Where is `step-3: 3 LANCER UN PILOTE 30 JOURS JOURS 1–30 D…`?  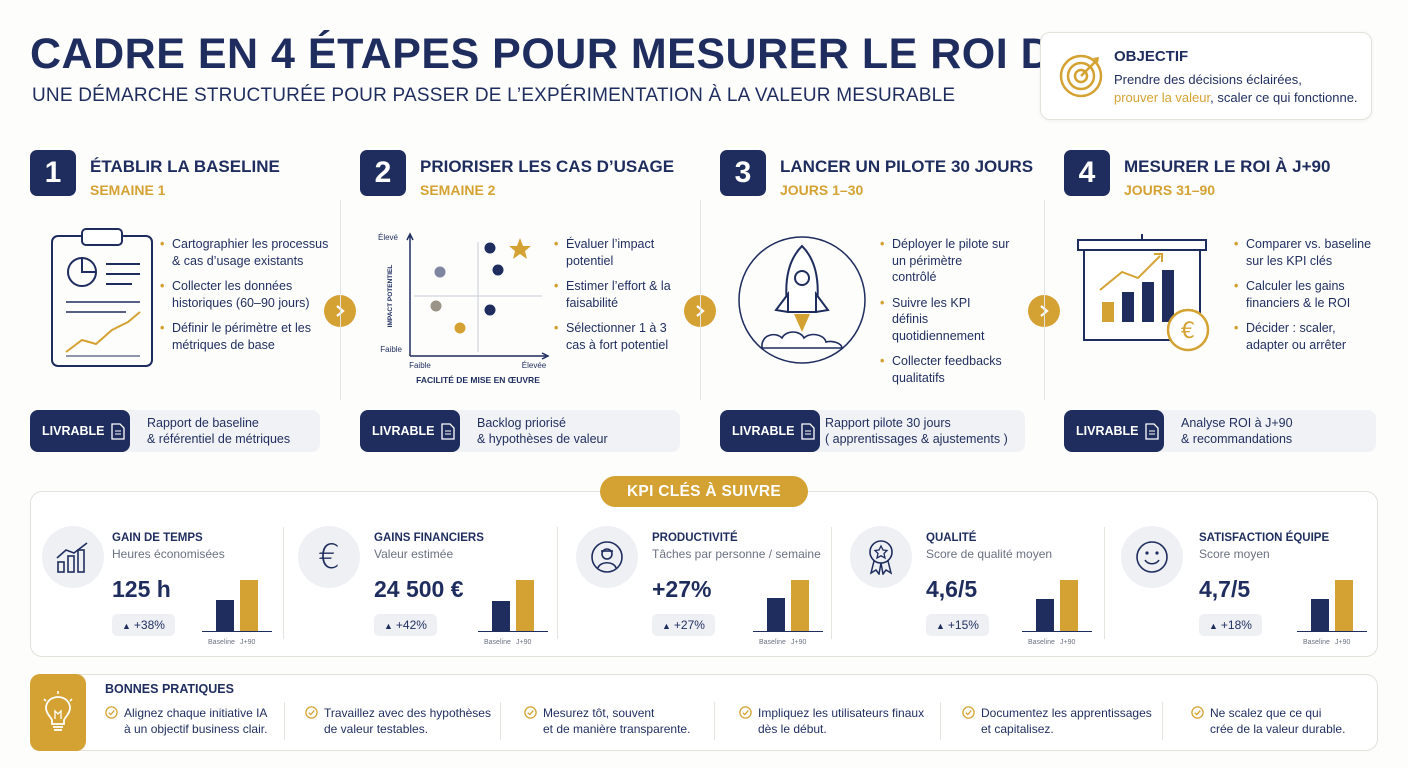 step-3: 3 LANCER UN PILOTE 30 JOURS JOURS 1–30 D… is located at coordinates (880, 303).